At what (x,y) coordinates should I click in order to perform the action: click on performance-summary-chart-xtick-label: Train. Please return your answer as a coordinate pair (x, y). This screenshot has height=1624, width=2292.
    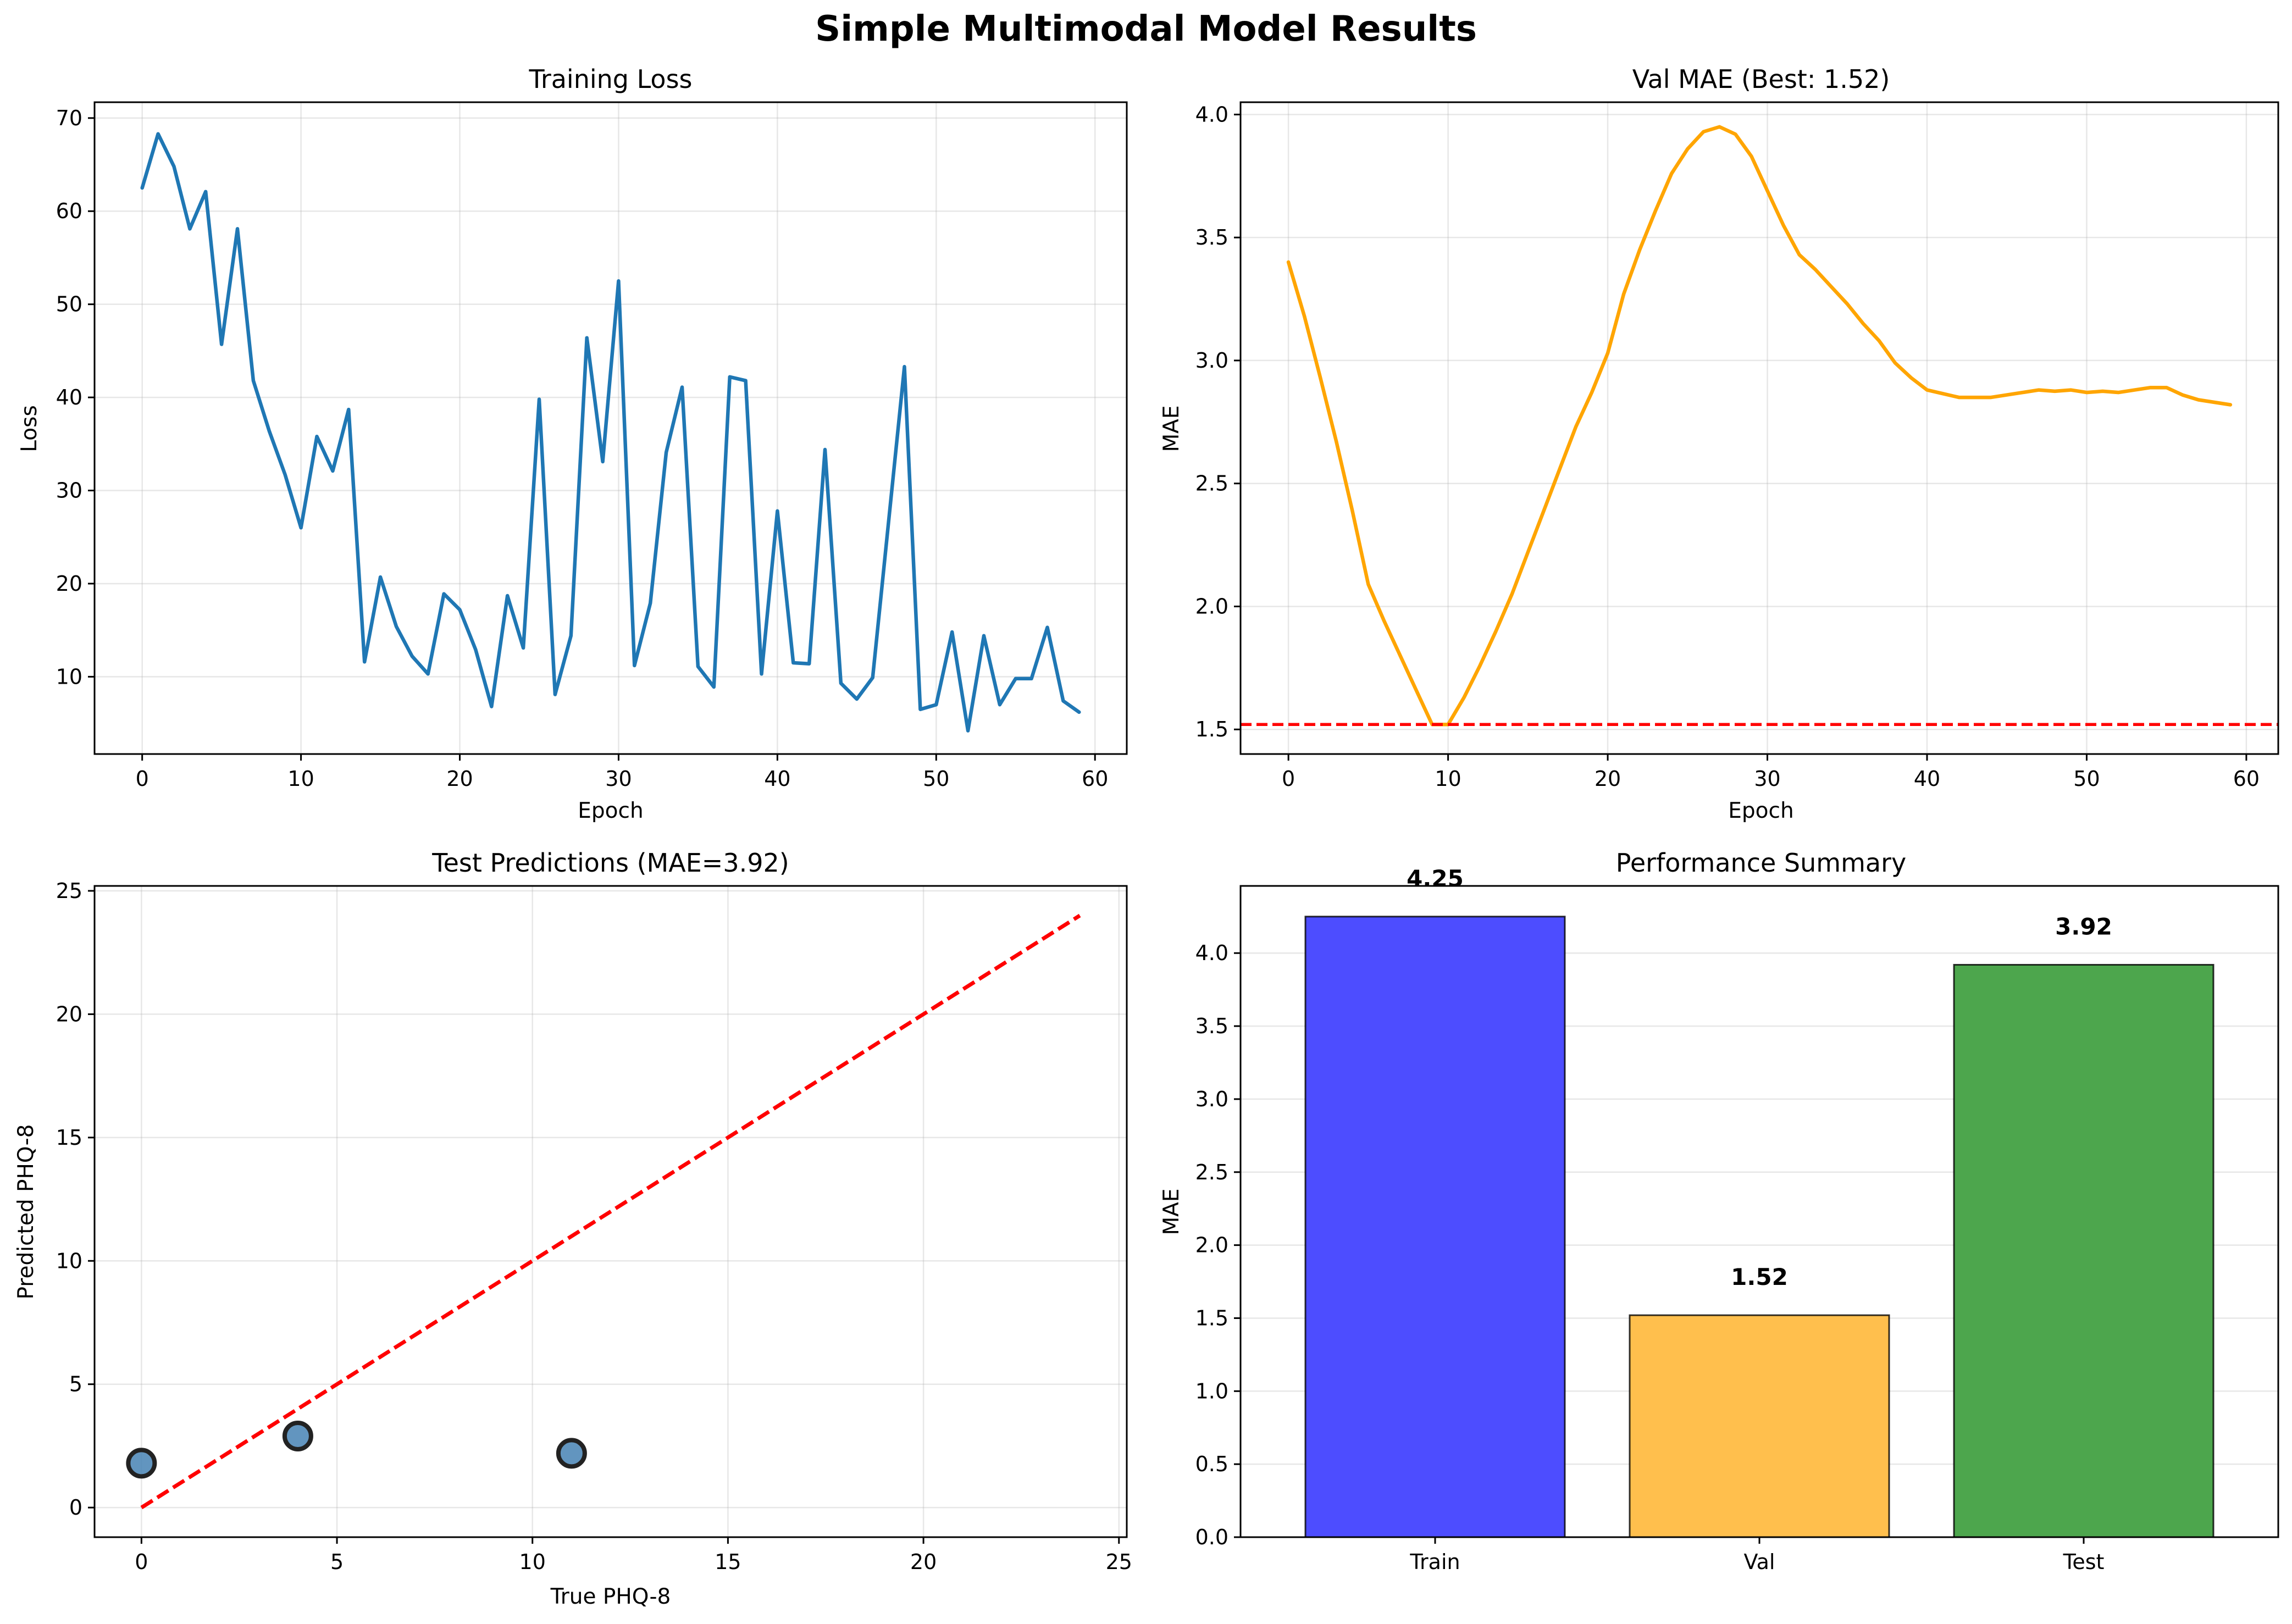
    Looking at the image, I should click on (1434, 1562).